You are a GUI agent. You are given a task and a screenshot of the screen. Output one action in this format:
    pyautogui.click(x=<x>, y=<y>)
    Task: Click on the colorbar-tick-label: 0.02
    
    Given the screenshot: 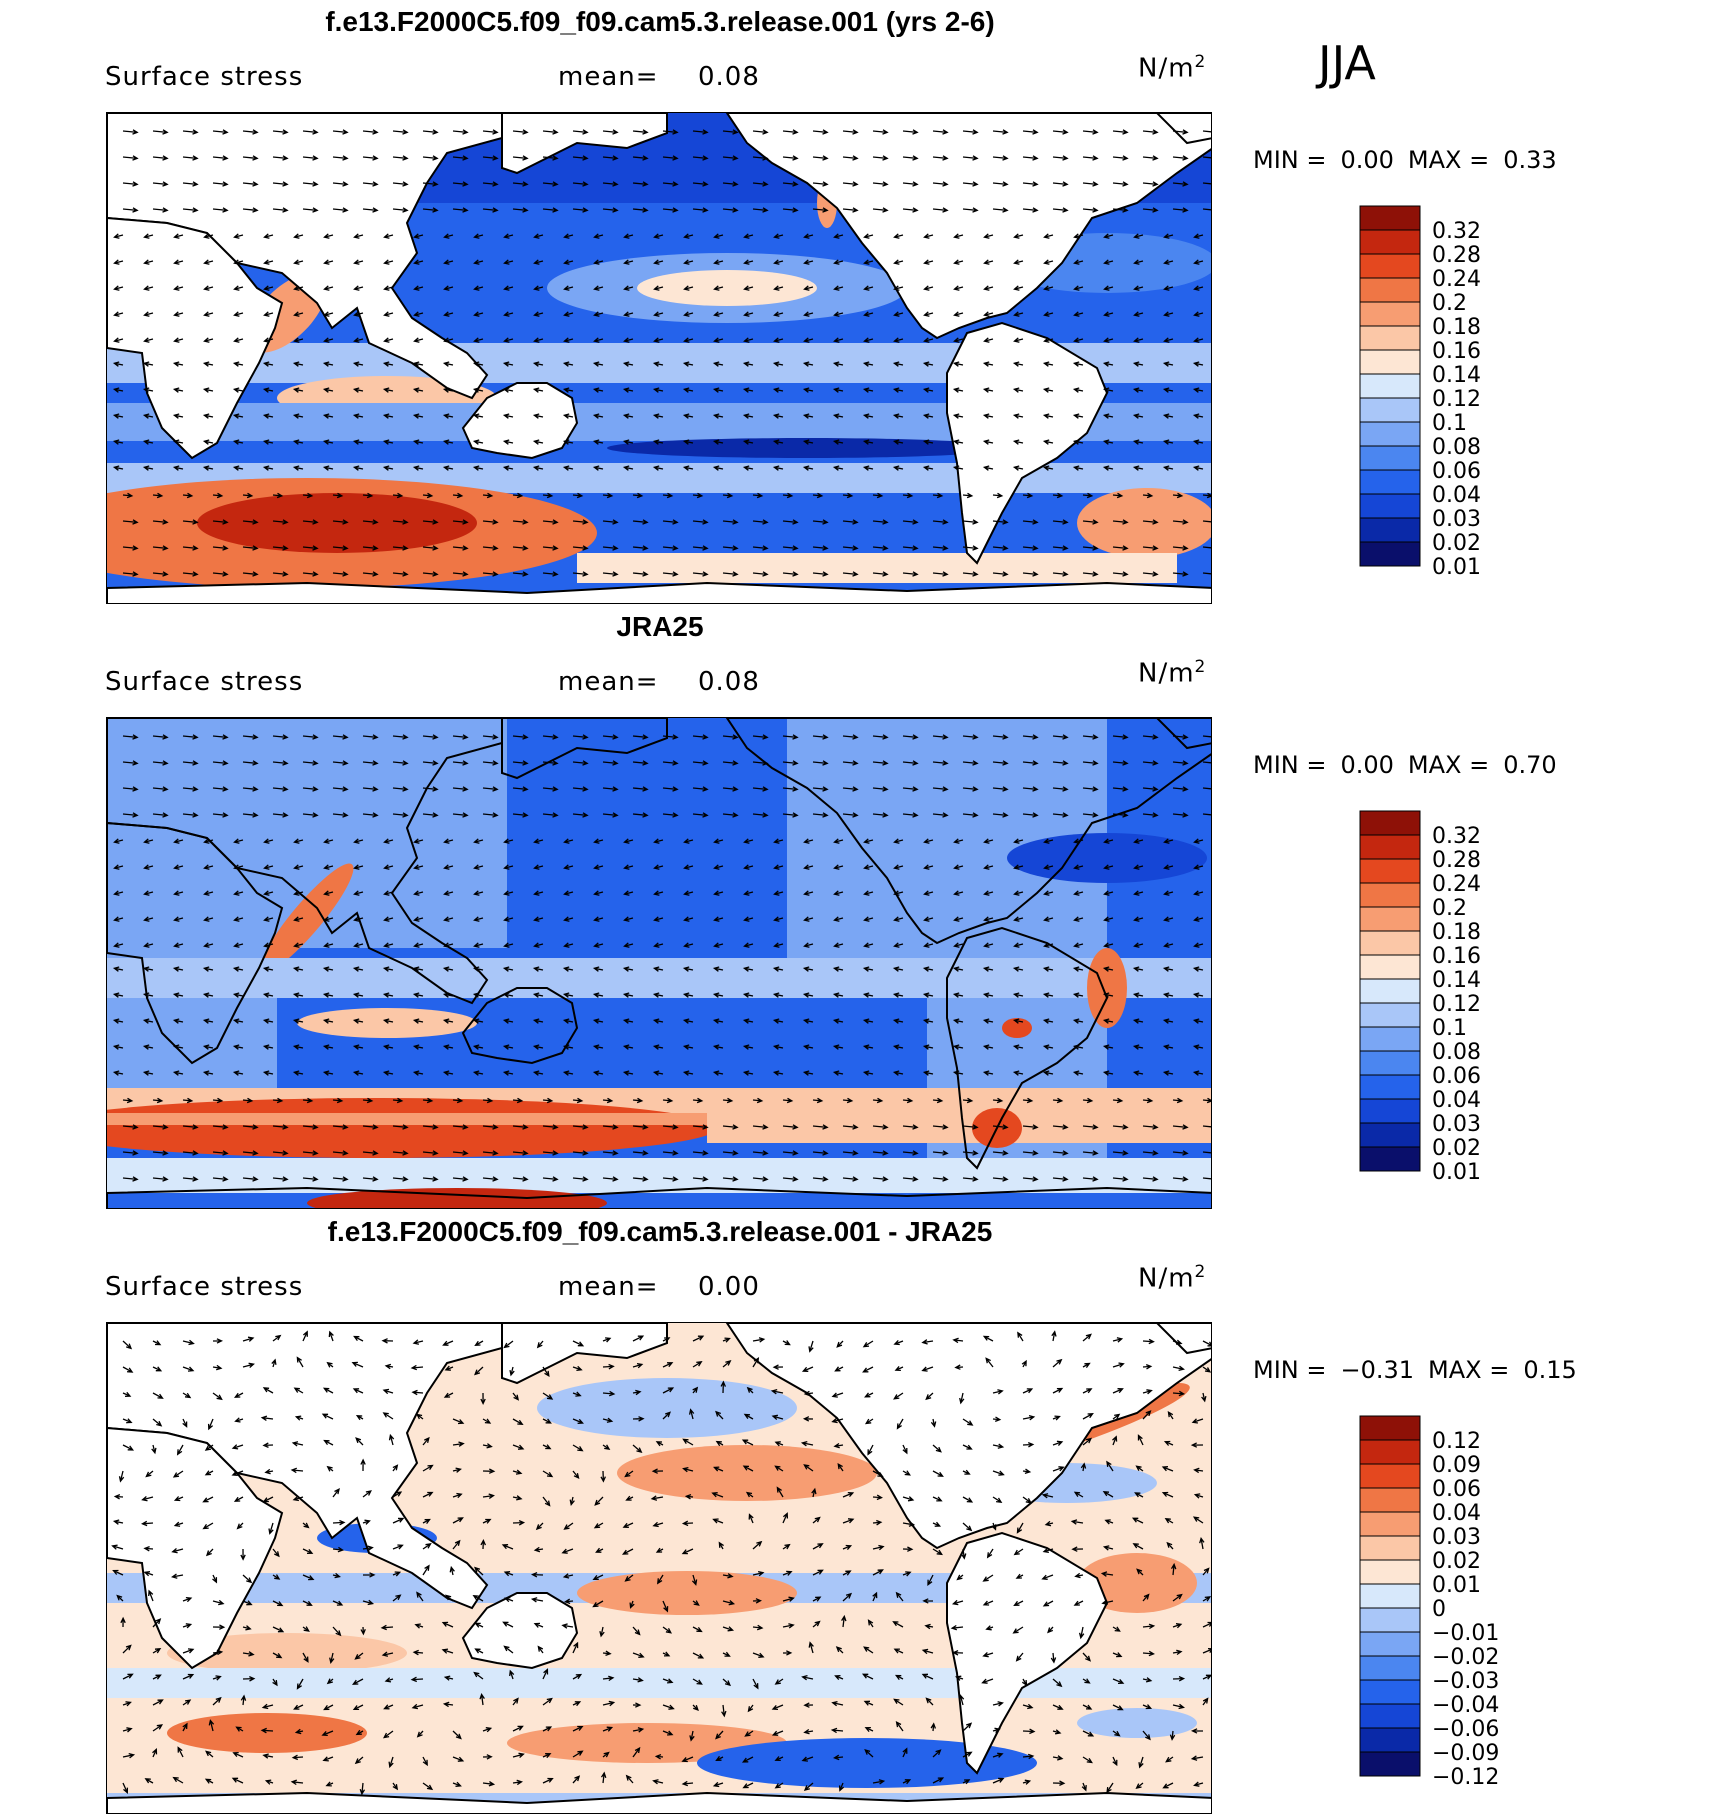 What is the action you would take?
    pyautogui.click(x=1456, y=1561)
    